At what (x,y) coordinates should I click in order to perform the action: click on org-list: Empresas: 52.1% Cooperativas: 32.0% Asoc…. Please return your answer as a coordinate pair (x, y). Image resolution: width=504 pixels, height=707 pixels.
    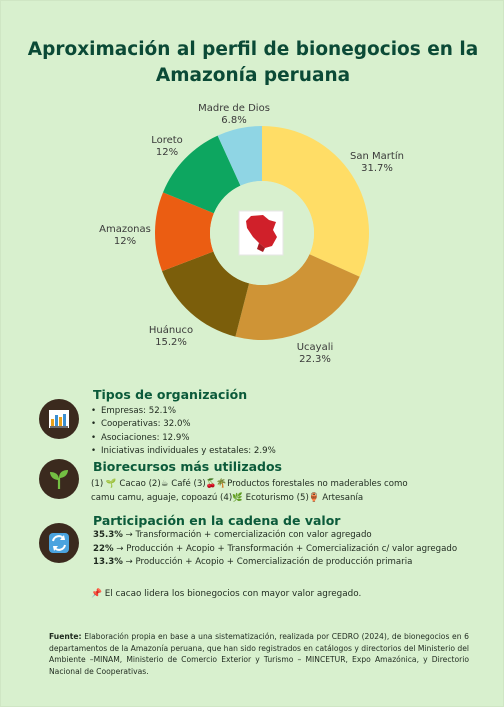
    Looking at the image, I should click on (183, 432).